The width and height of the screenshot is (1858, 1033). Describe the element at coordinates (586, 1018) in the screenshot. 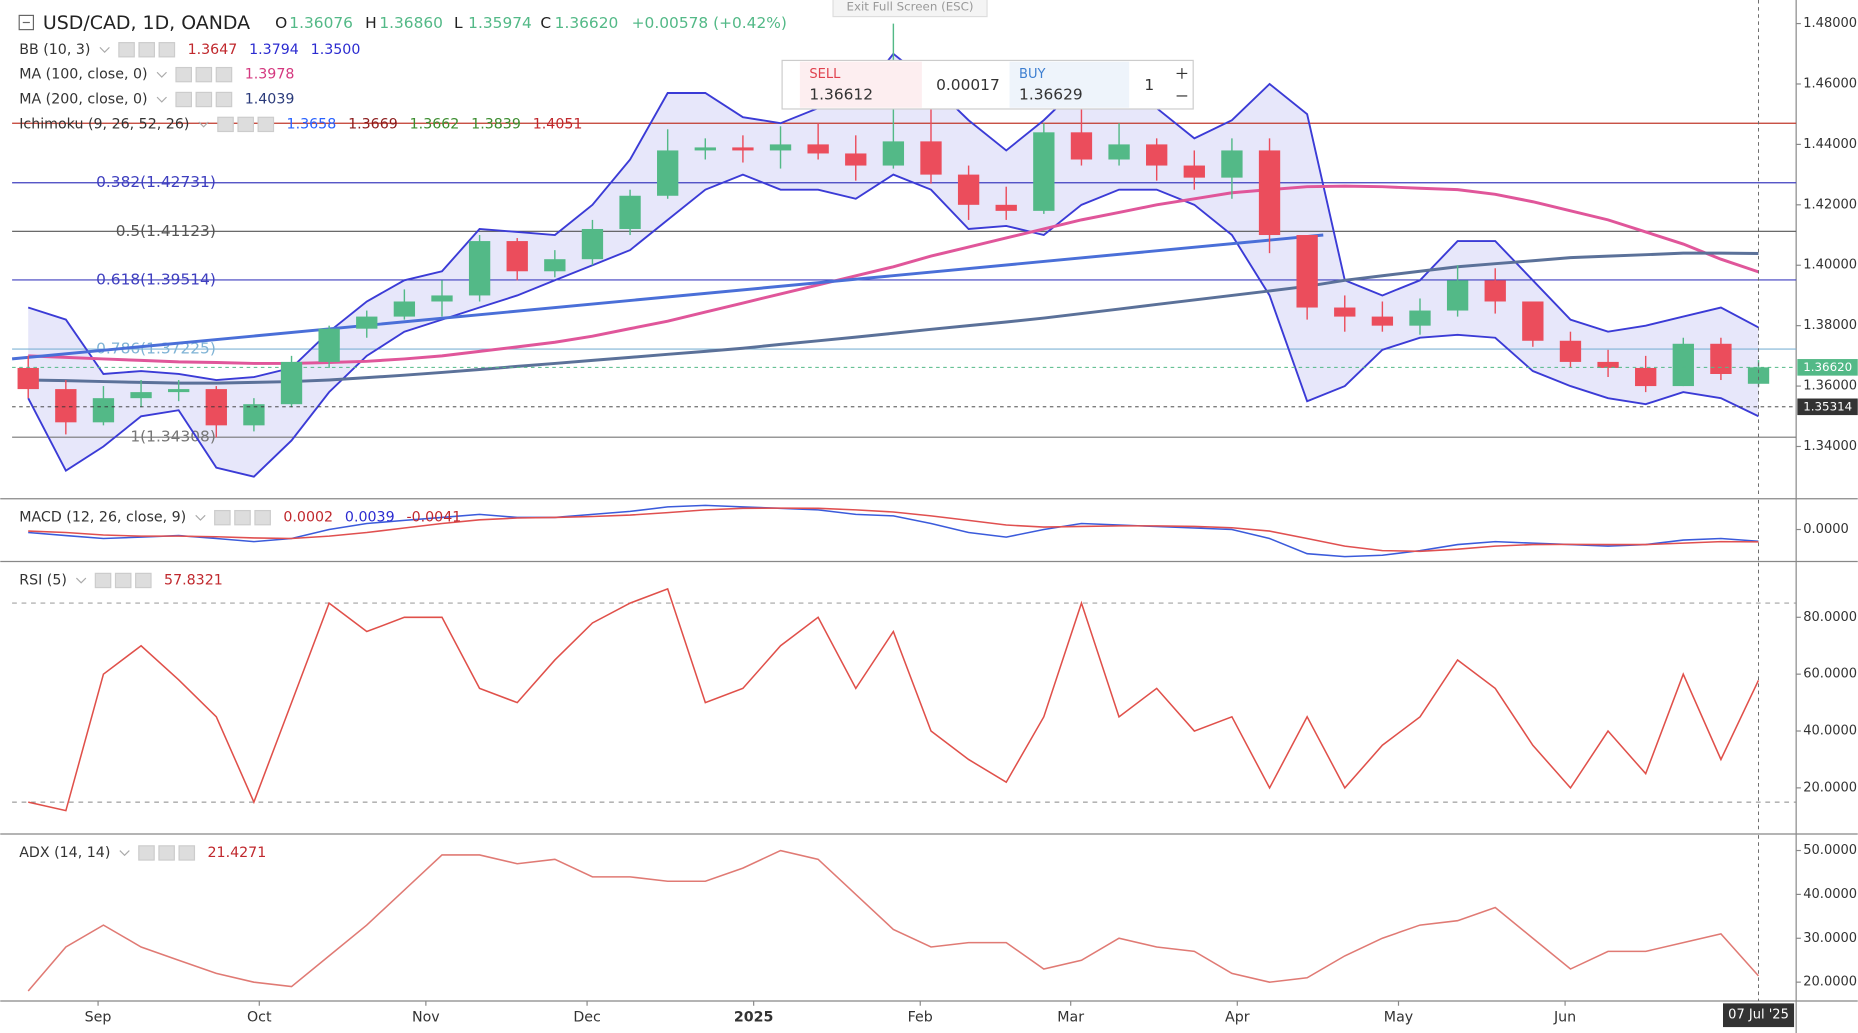

I see `x-tick-label: Dec` at that location.